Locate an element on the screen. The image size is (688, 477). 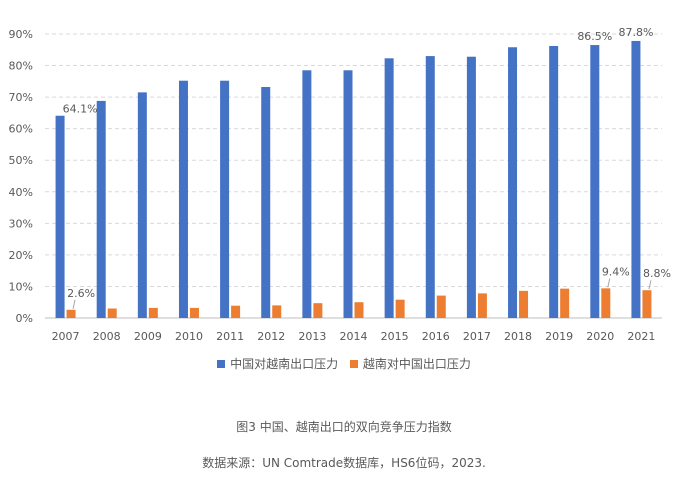
x-tick-label: 2010 is located at coordinates (189, 336).